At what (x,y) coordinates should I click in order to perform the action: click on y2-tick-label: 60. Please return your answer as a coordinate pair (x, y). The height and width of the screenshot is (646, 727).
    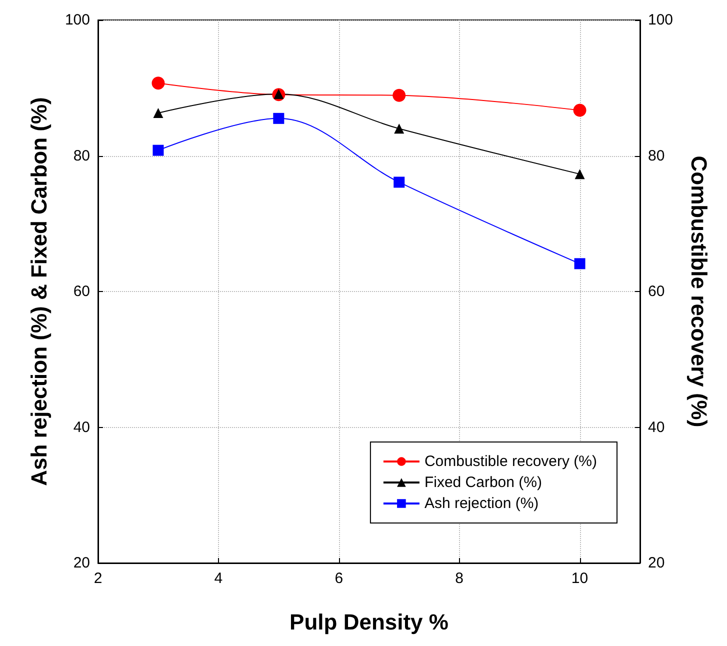
    Looking at the image, I should click on (656, 291).